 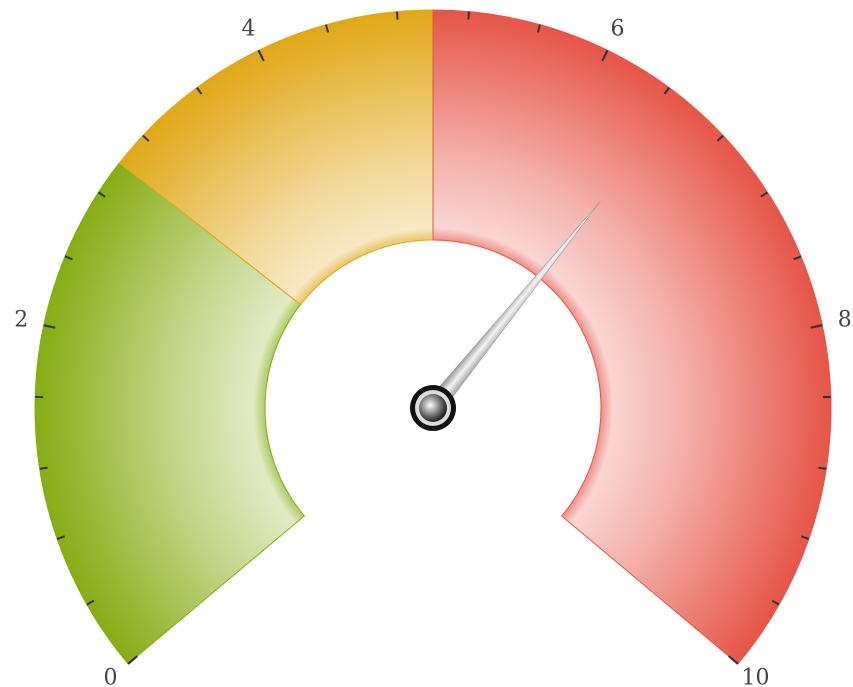 What do you see at coordinates (756, 676) in the screenshot?
I see `tick-label: 10` at bounding box center [756, 676].